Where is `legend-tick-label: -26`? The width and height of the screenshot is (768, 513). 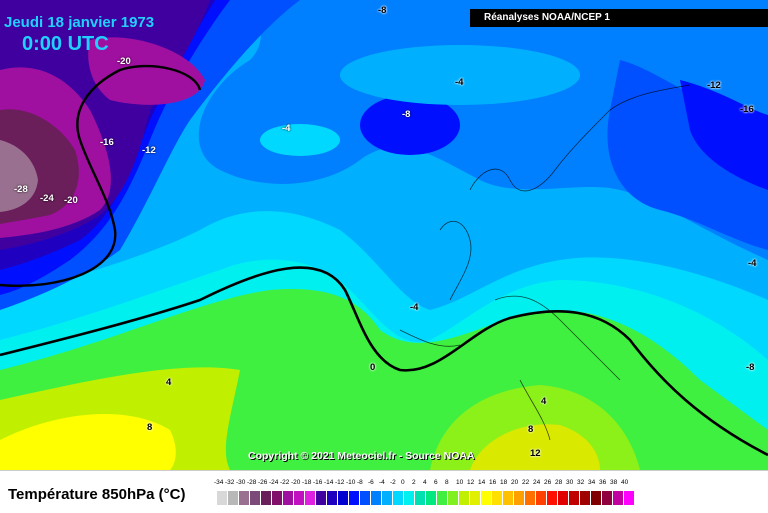
legend-tick-label: -26 is located at coordinates (263, 482).